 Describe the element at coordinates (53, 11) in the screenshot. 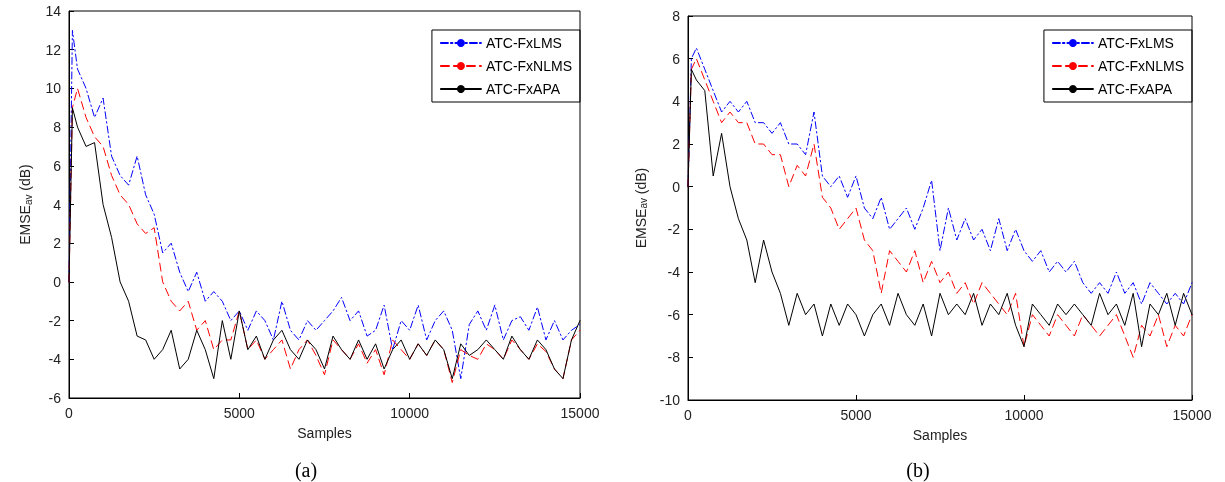

I see `y-tick-label: 14` at that location.